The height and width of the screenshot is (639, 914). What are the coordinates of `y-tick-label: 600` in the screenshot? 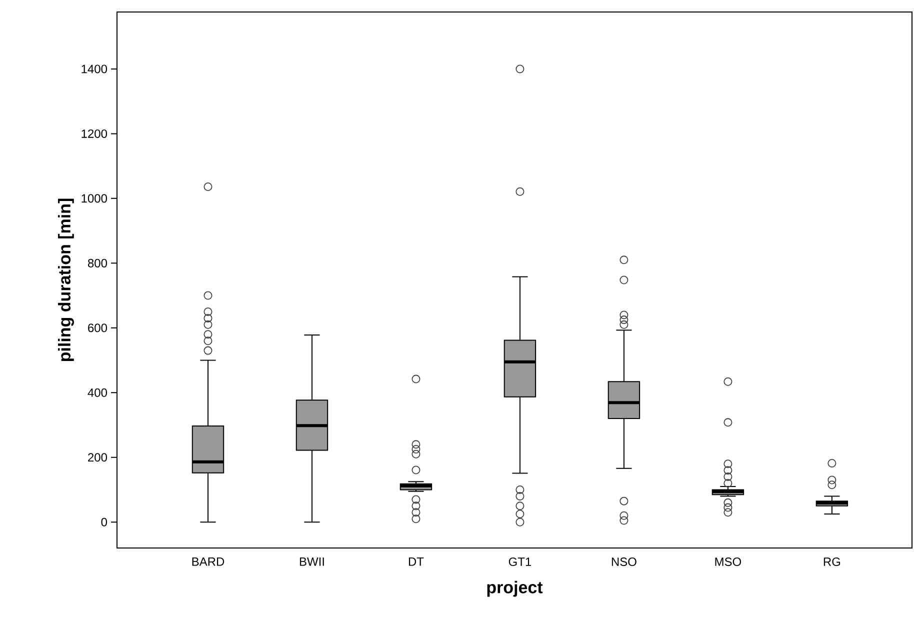 It's located at (98, 328).